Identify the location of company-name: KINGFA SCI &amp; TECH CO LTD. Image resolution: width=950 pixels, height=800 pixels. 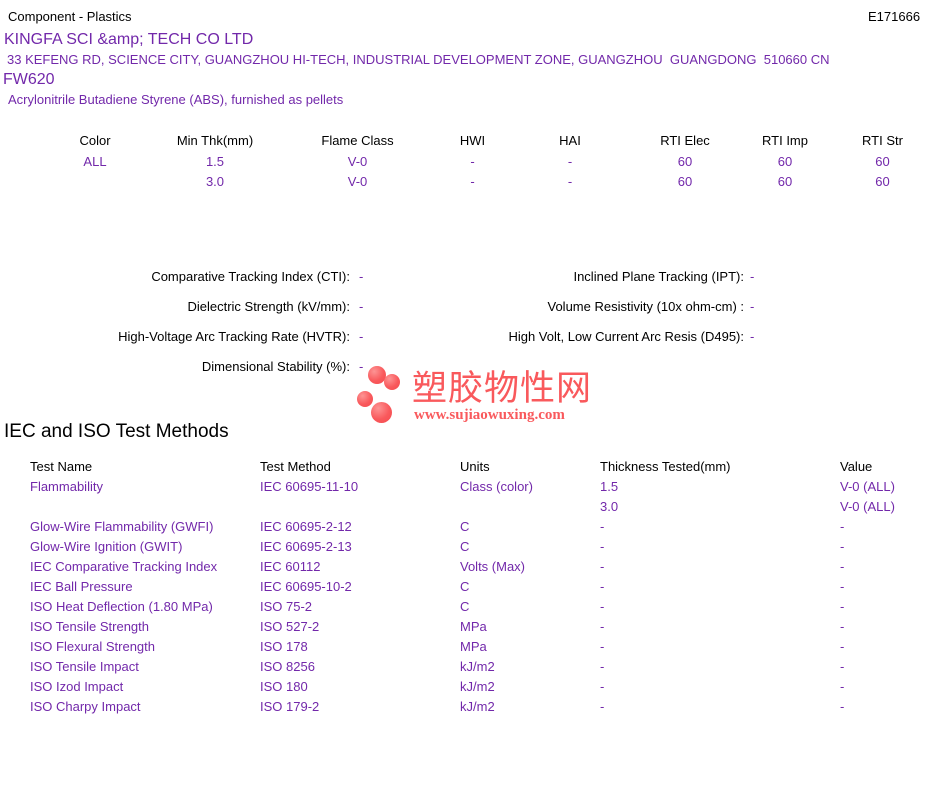
(129, 39).